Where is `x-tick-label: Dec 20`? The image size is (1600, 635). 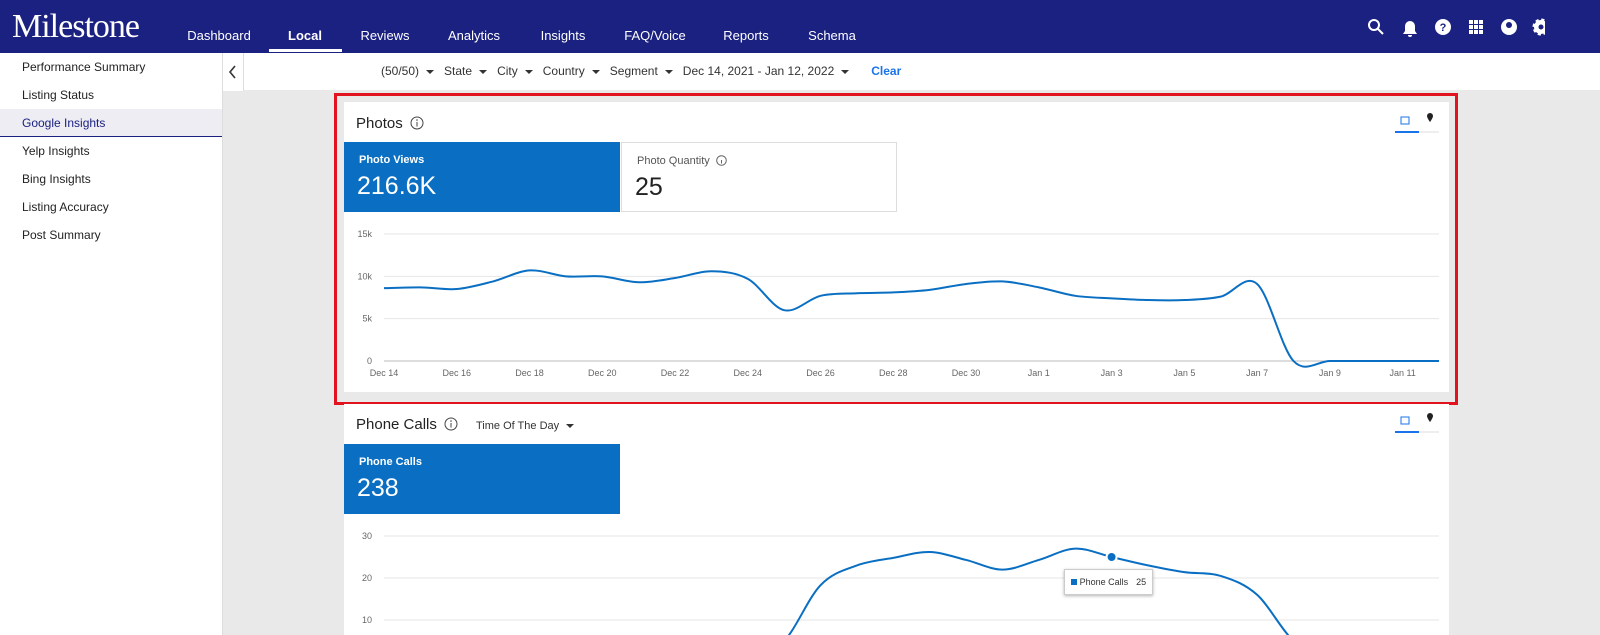
x-tick-label: Dec 20 is located at coordinates (602, 373).